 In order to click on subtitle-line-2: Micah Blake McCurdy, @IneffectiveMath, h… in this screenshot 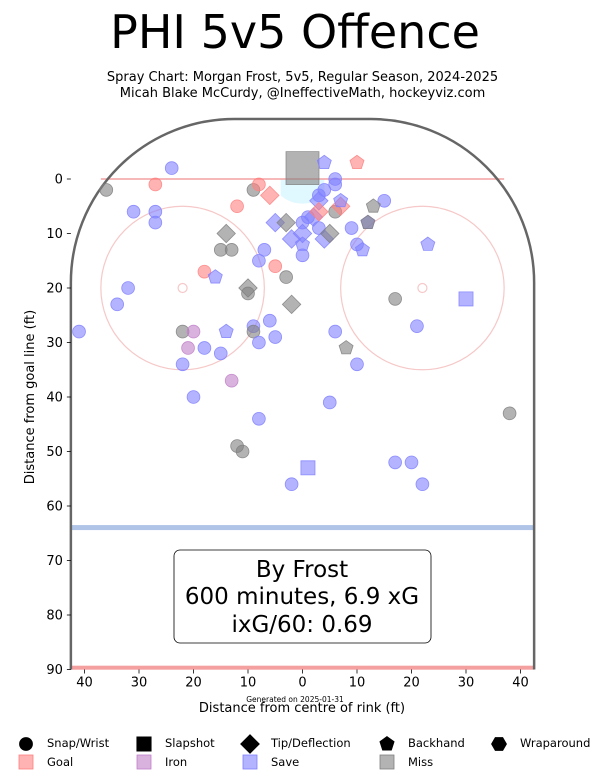, I will do `click(302, 93)`.